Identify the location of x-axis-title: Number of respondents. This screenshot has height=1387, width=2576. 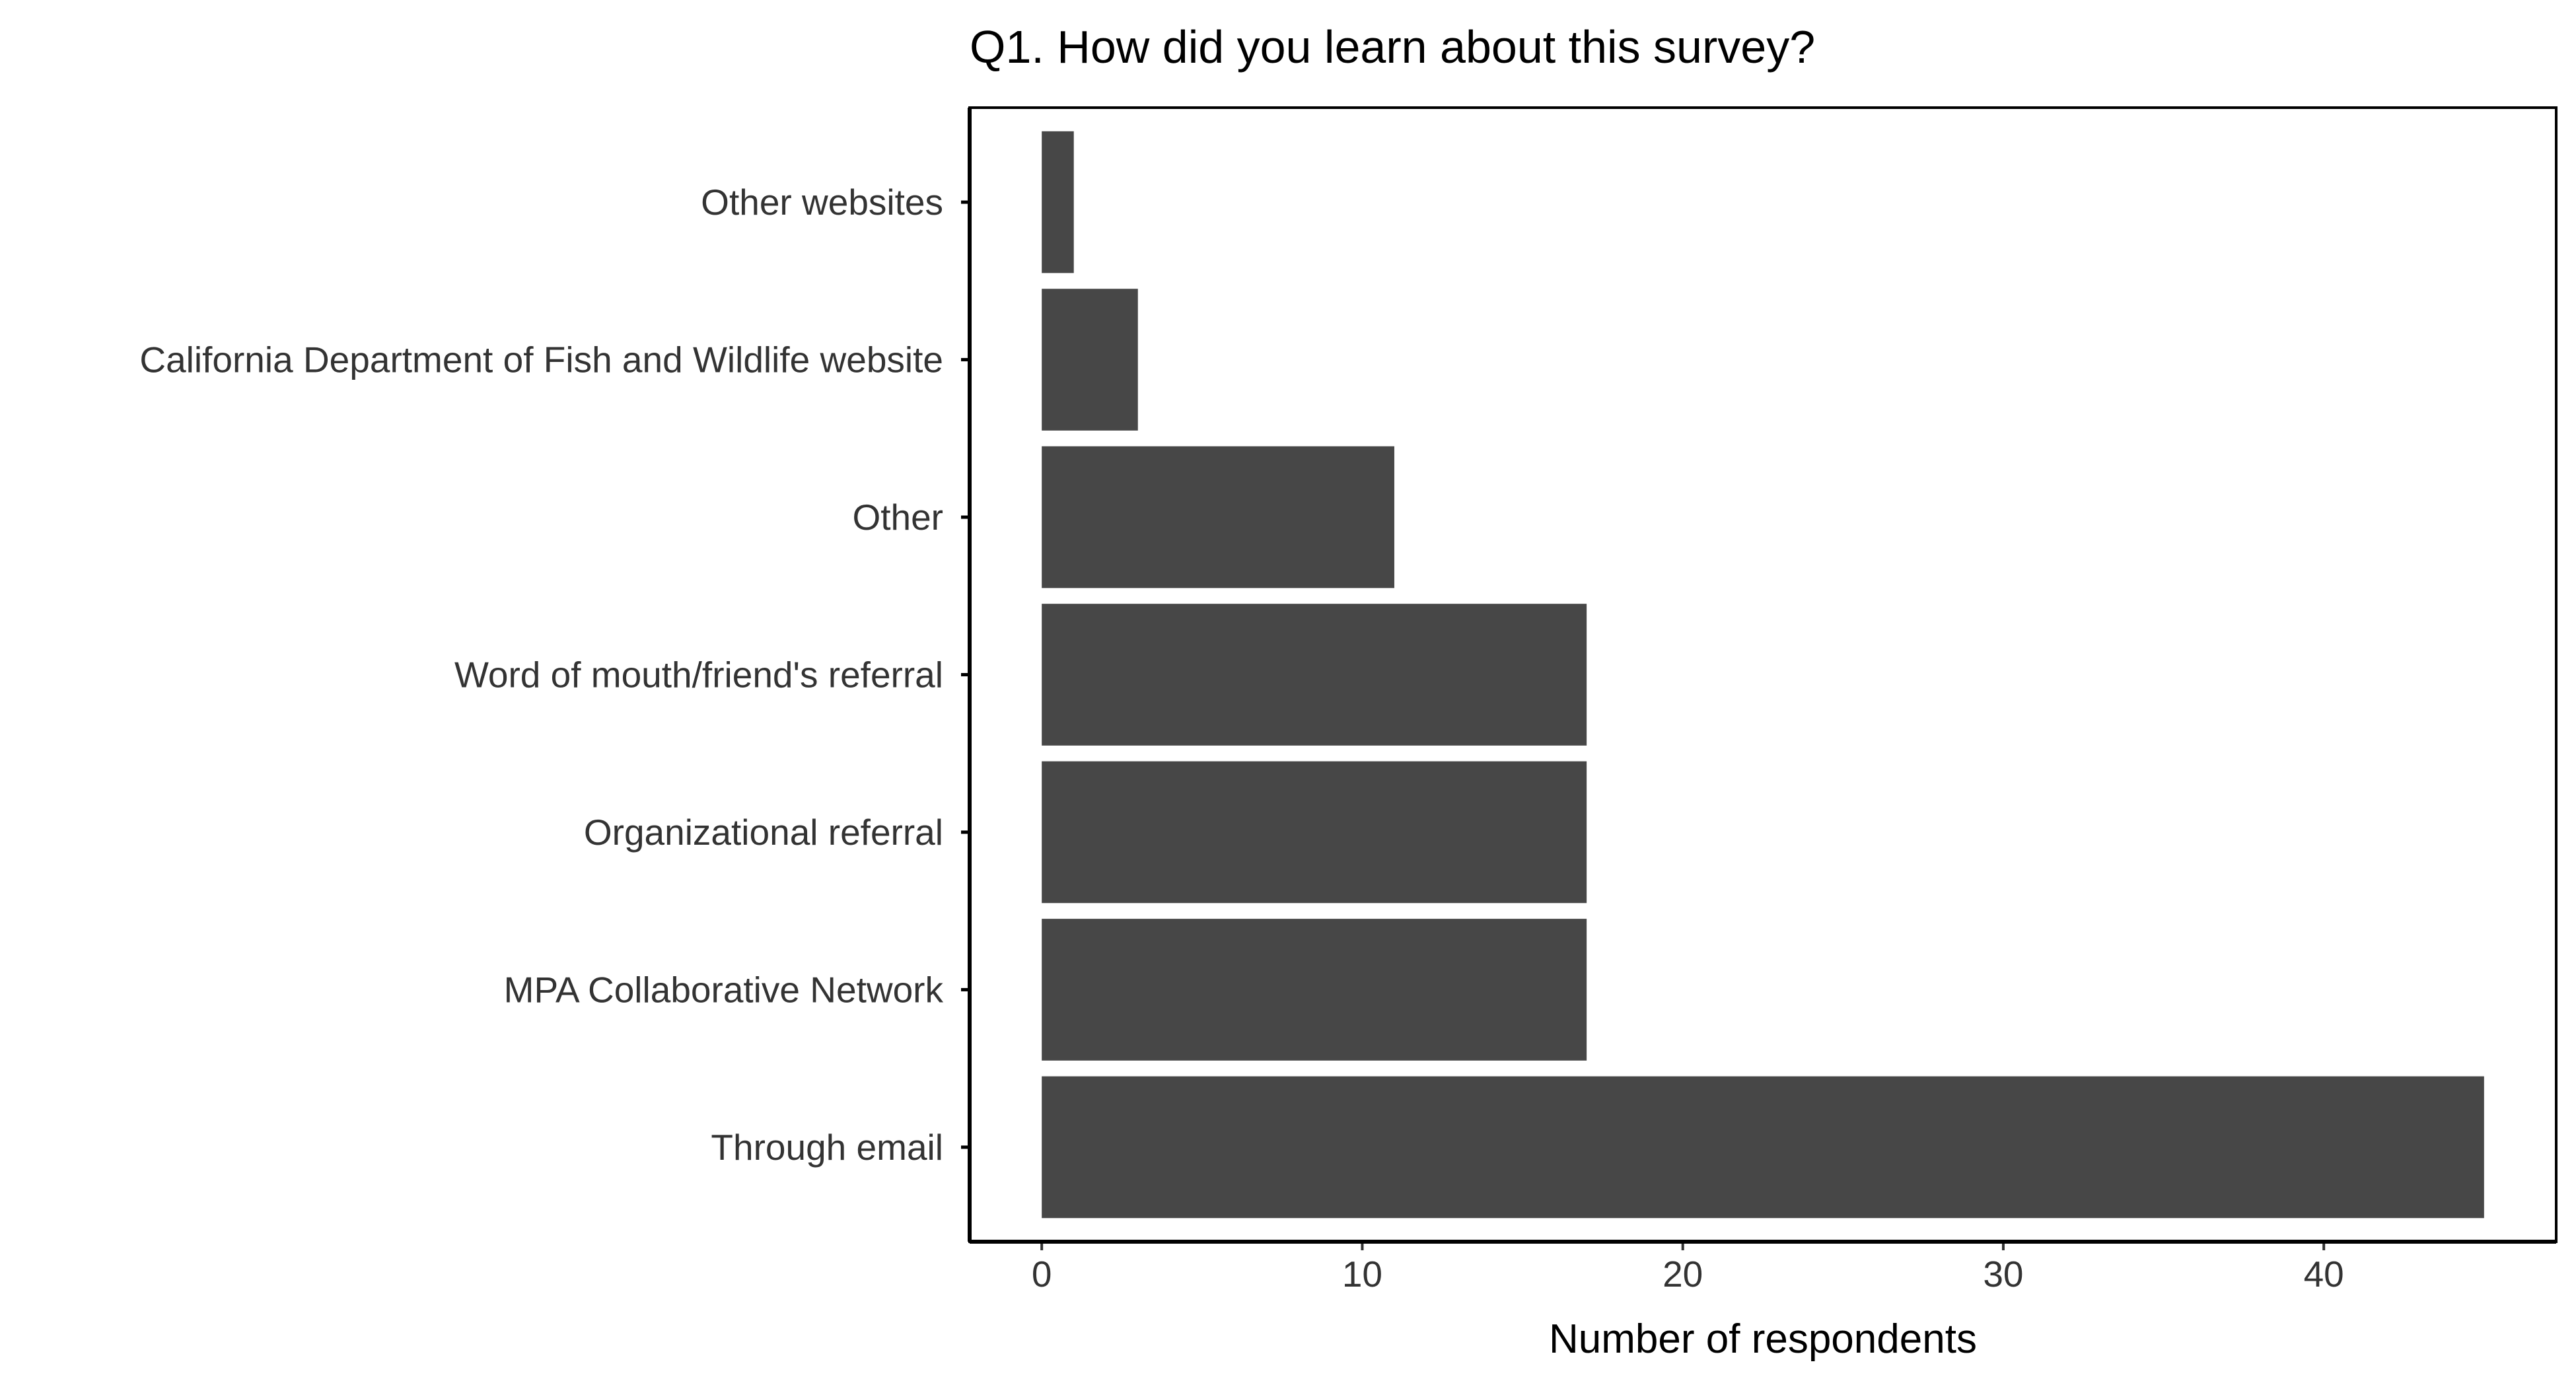
(1763, 1339).